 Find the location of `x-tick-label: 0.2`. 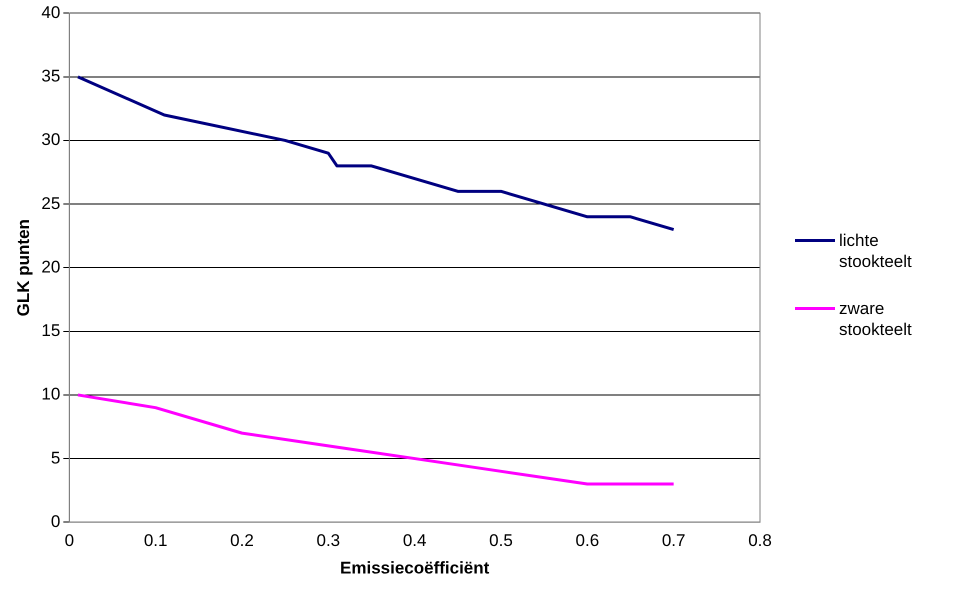

x-tick-label: 0.2 is located at coordinates (242, 540).